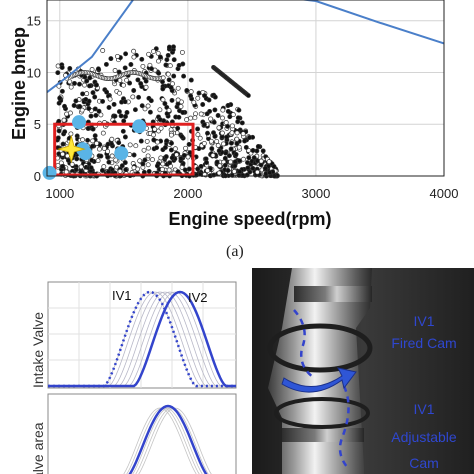 This screenshot has height=474, width=474. I want to click on lower-cam-dashed-outline, so click(344, 427).